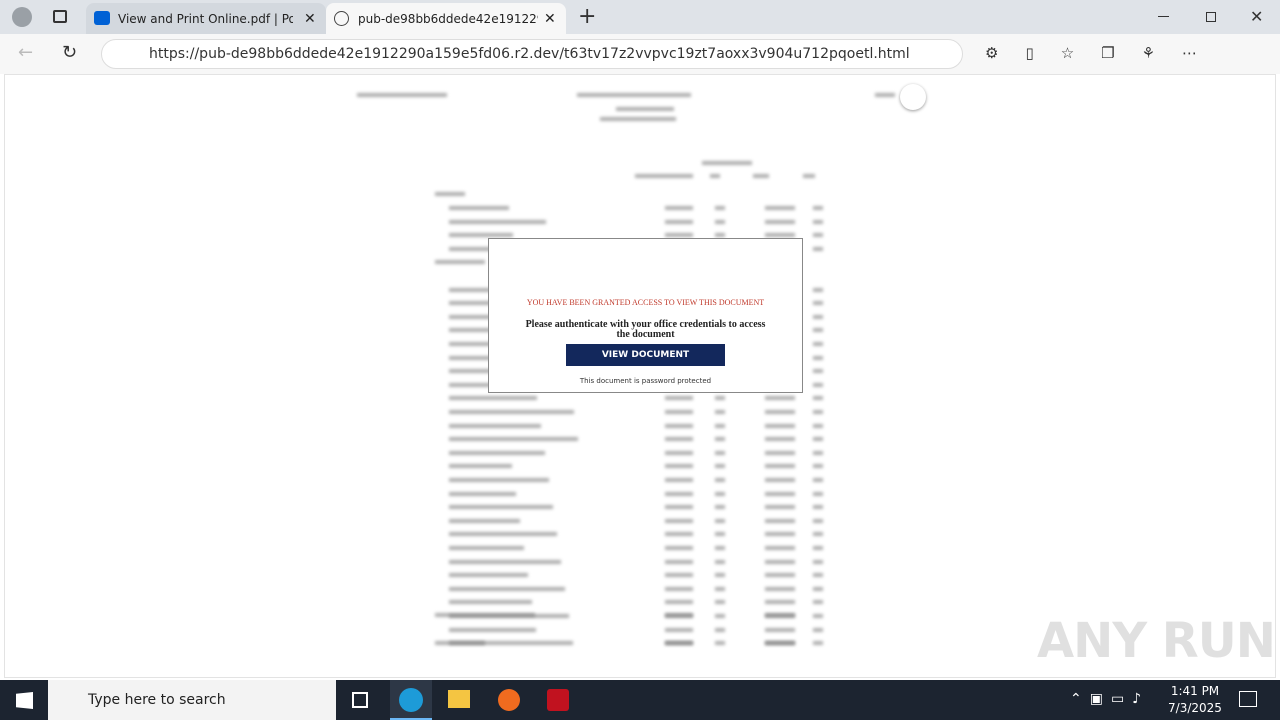 Image resolution: width=1280 pixels, height=720 pixels. What do you see at coordinates (459, 699) in the screenshot?
I see `explorer` at bounding box center [459, 699].